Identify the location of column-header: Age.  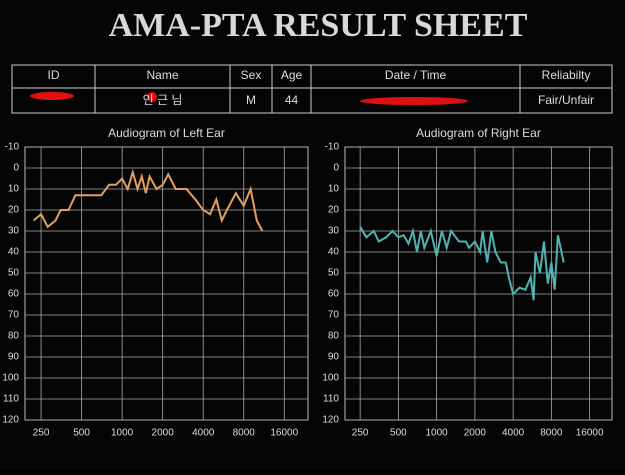
(292, 75).